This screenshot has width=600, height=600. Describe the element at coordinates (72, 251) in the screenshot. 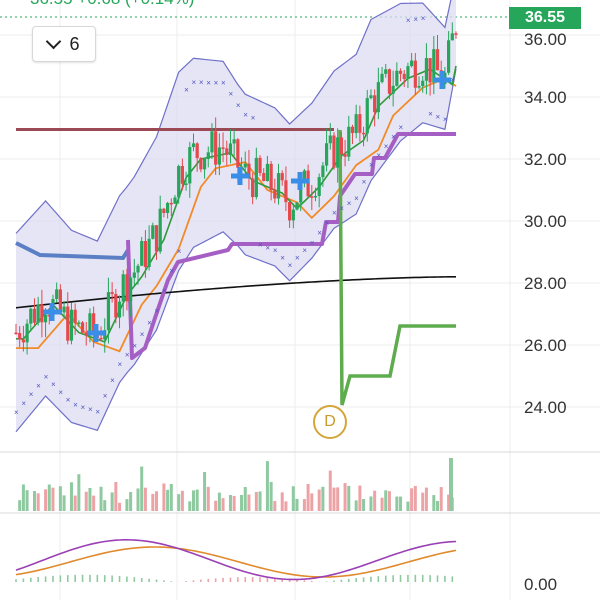

I see `blue-stop-line` at that location.